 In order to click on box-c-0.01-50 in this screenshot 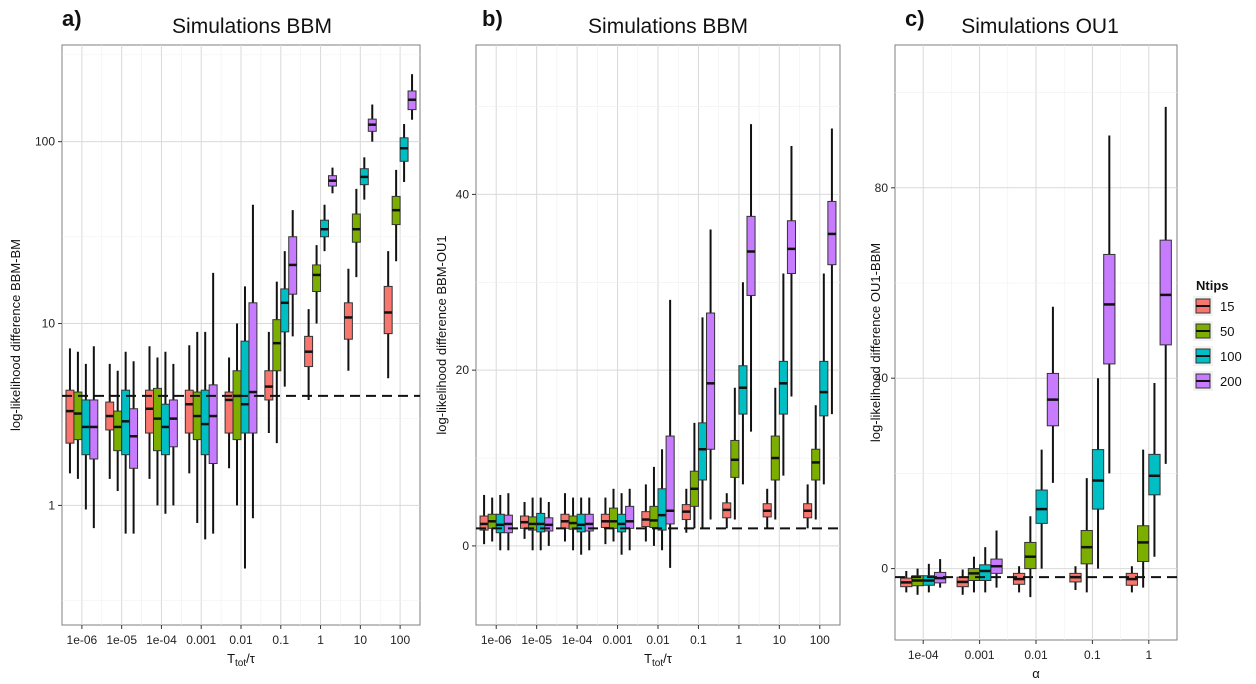, I will do `click(1030, 557)`.